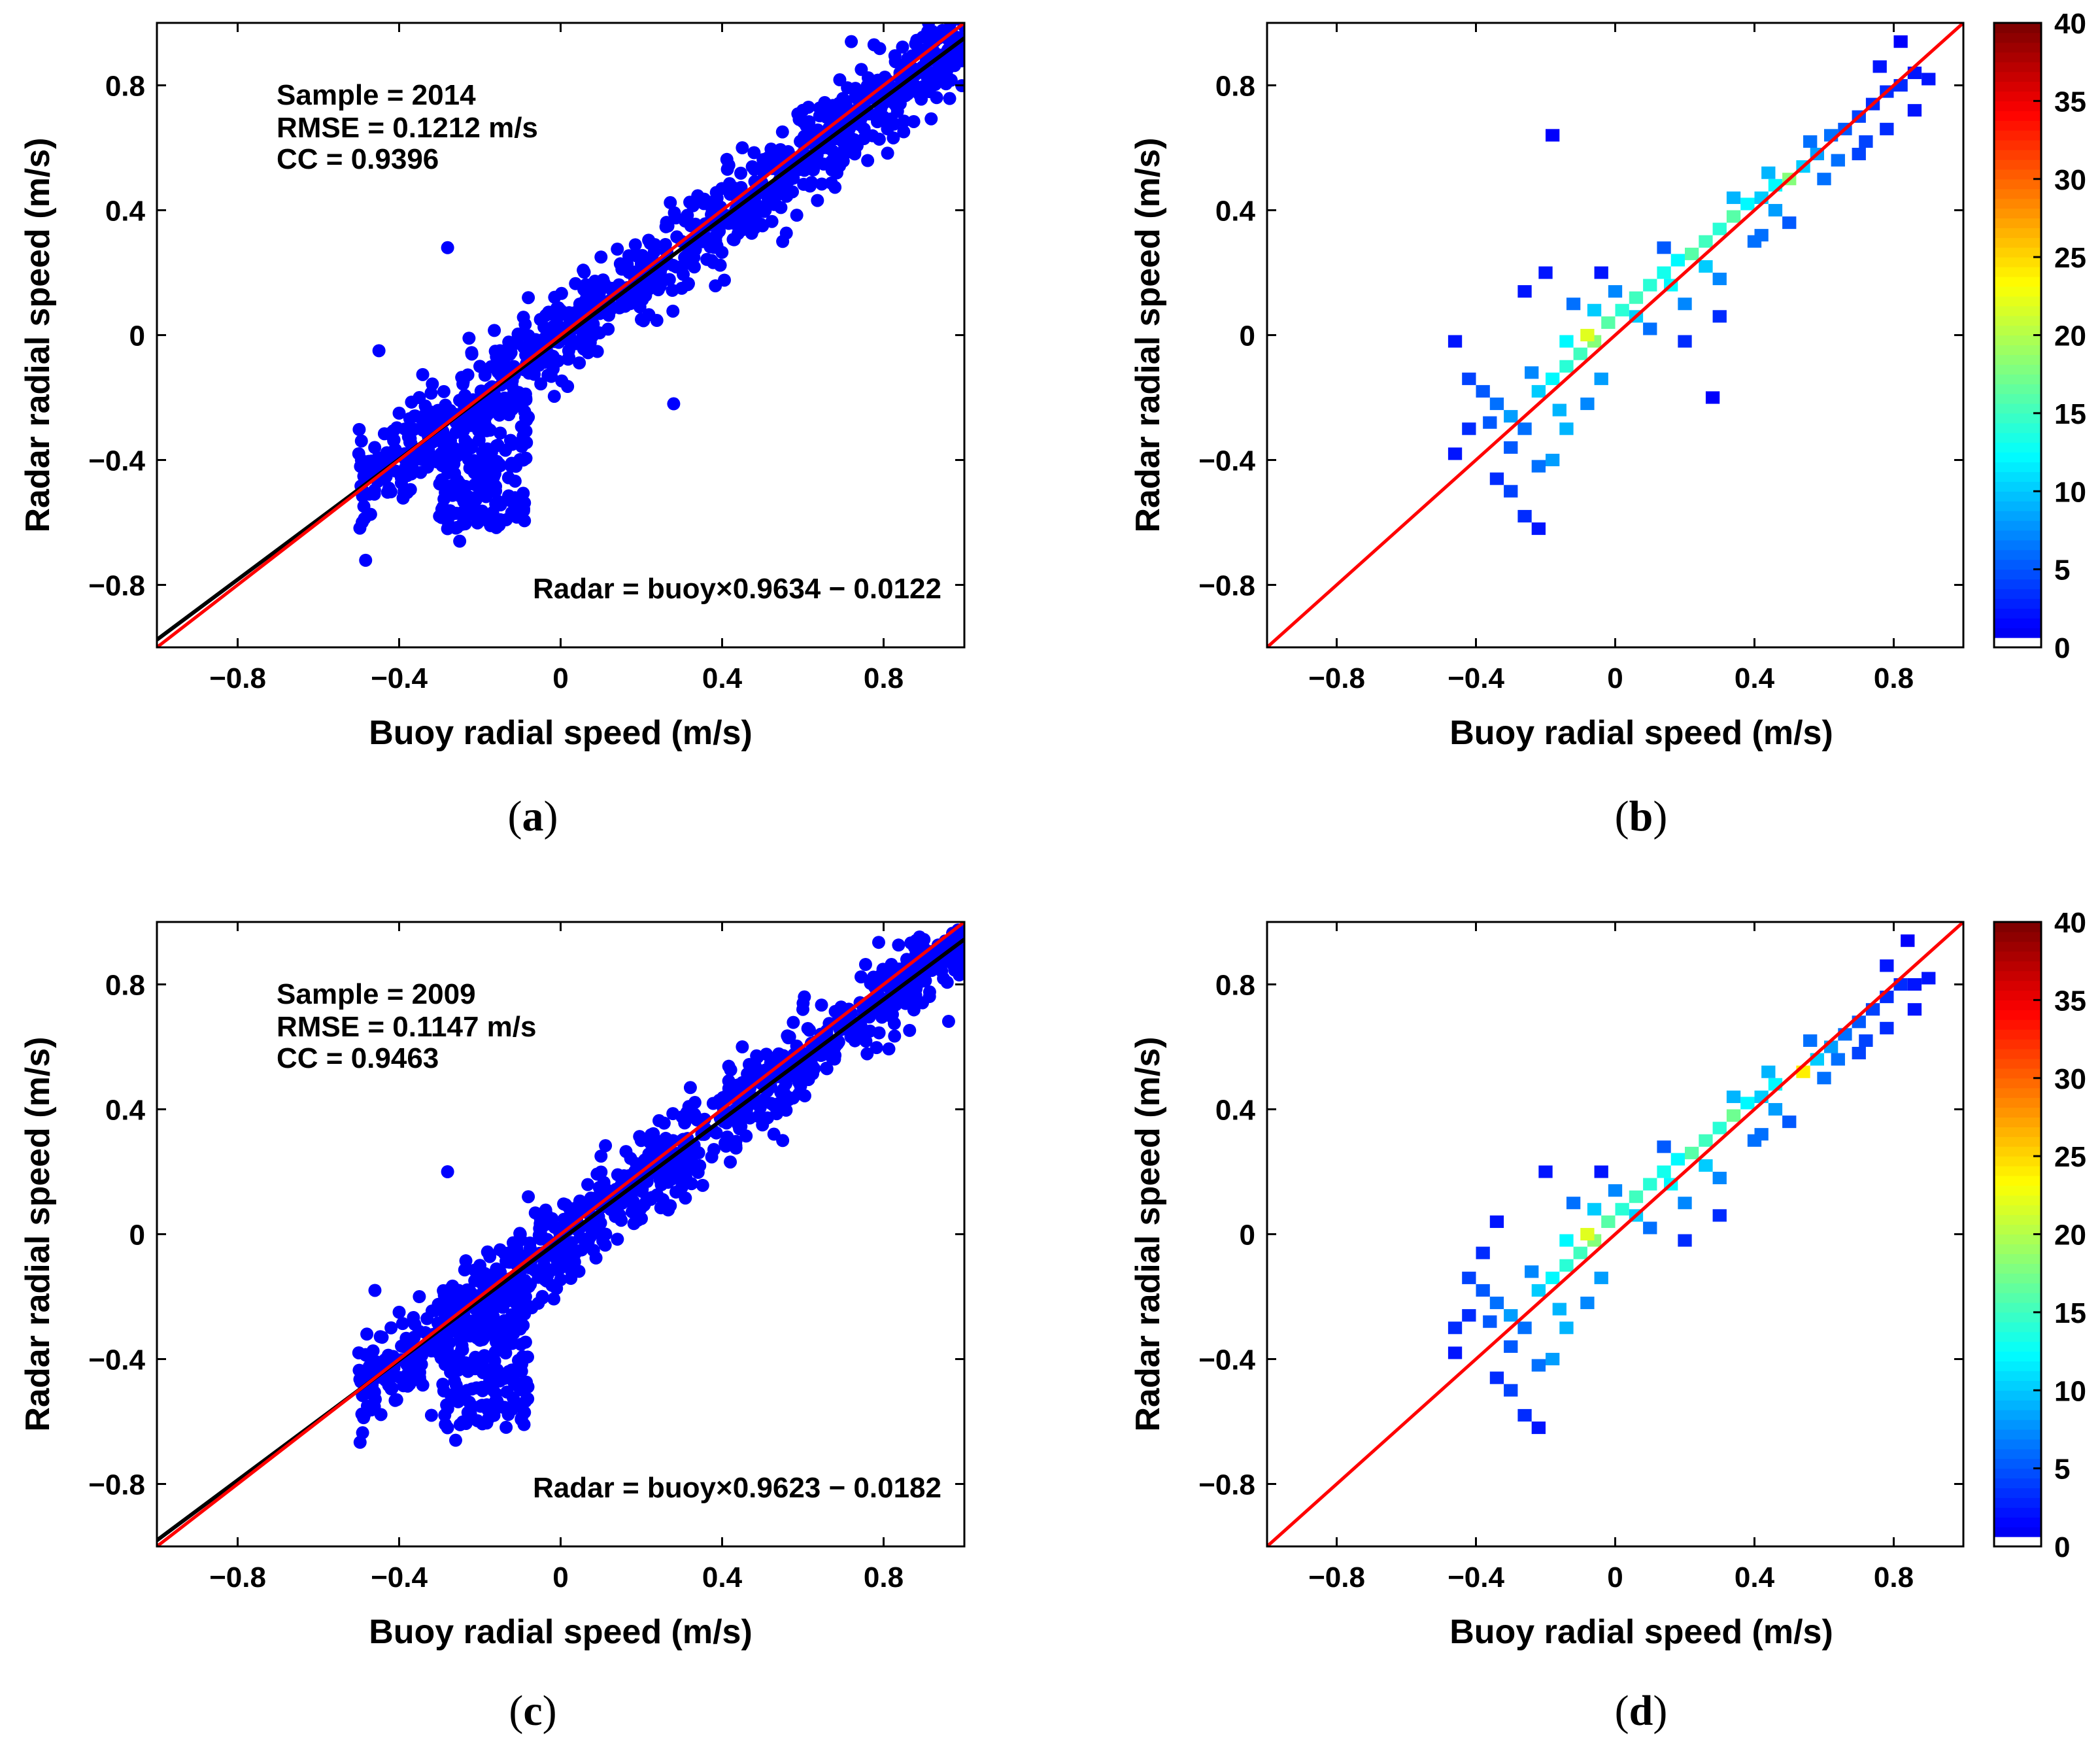  Describe the element at coordinates (2070, 102) in the screenshot. I see `colorbar-tick-label: 35` at that location.